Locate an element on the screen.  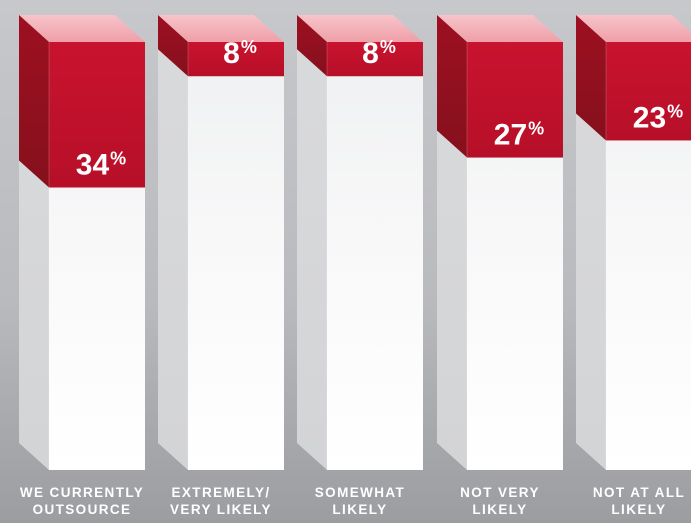
value-label-4: 27% is located at coordinates (519, 135).